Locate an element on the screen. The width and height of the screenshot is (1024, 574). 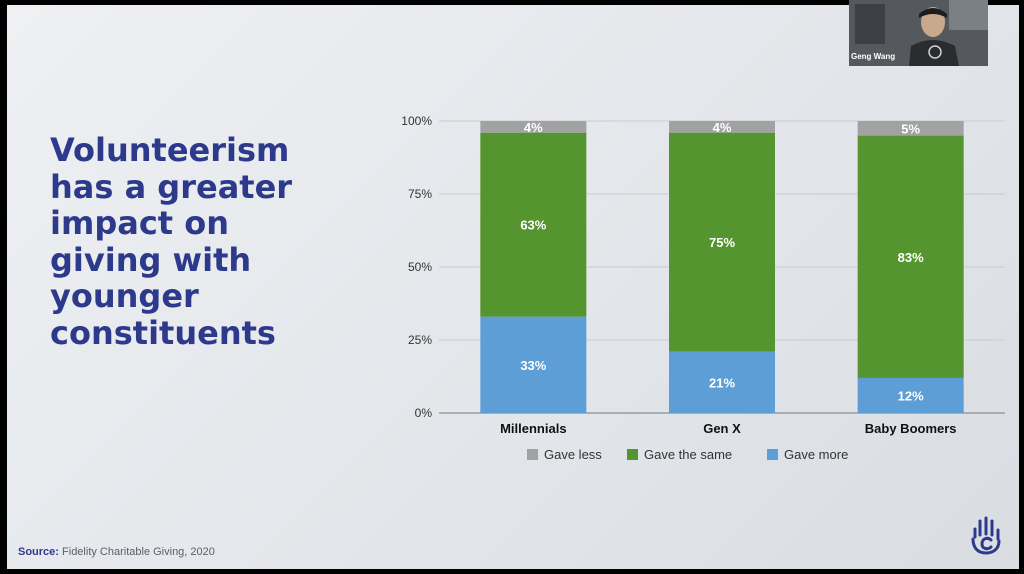
bar-data-label: 75% is located at coordinates (722, 242).